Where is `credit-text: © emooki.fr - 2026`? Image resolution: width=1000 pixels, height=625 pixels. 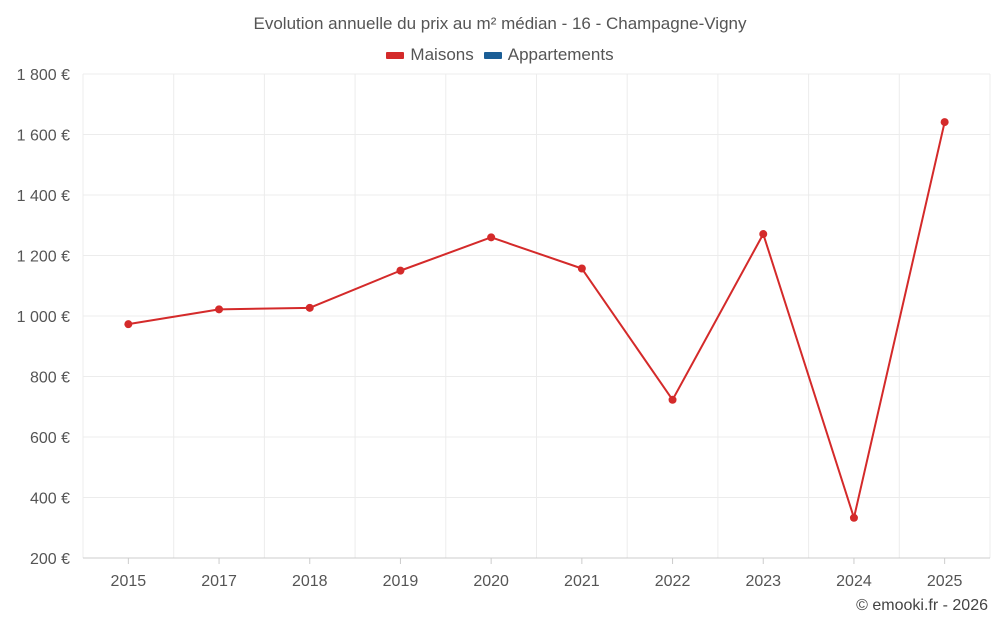
credit-text: © emooki.fr - 2026 is located at coordinates (922, 605).